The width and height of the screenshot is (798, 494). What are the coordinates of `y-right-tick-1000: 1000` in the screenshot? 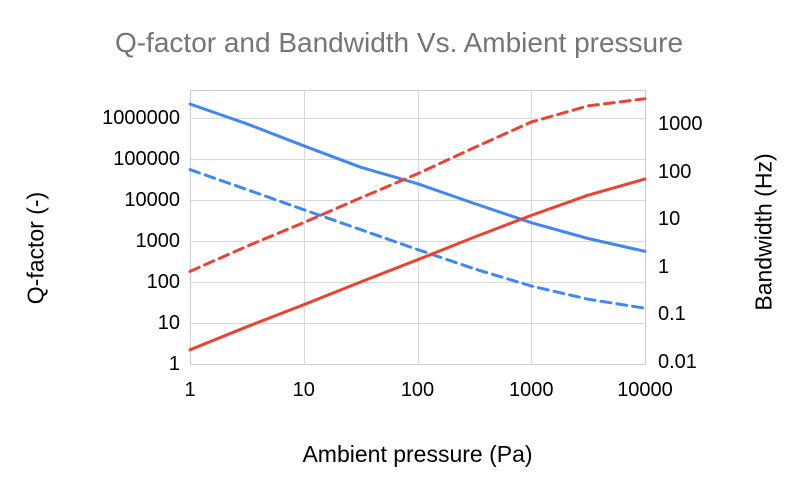 It's located at (680, 124).